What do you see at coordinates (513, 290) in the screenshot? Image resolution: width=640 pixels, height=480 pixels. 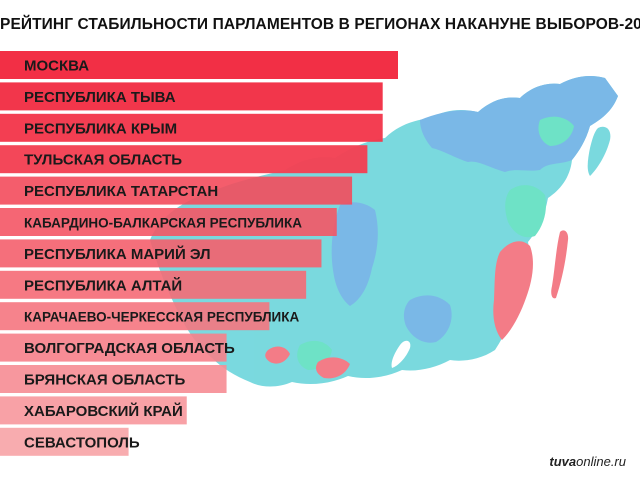 I see `map-region-khabarovsk` at bounding box center [513, 290].